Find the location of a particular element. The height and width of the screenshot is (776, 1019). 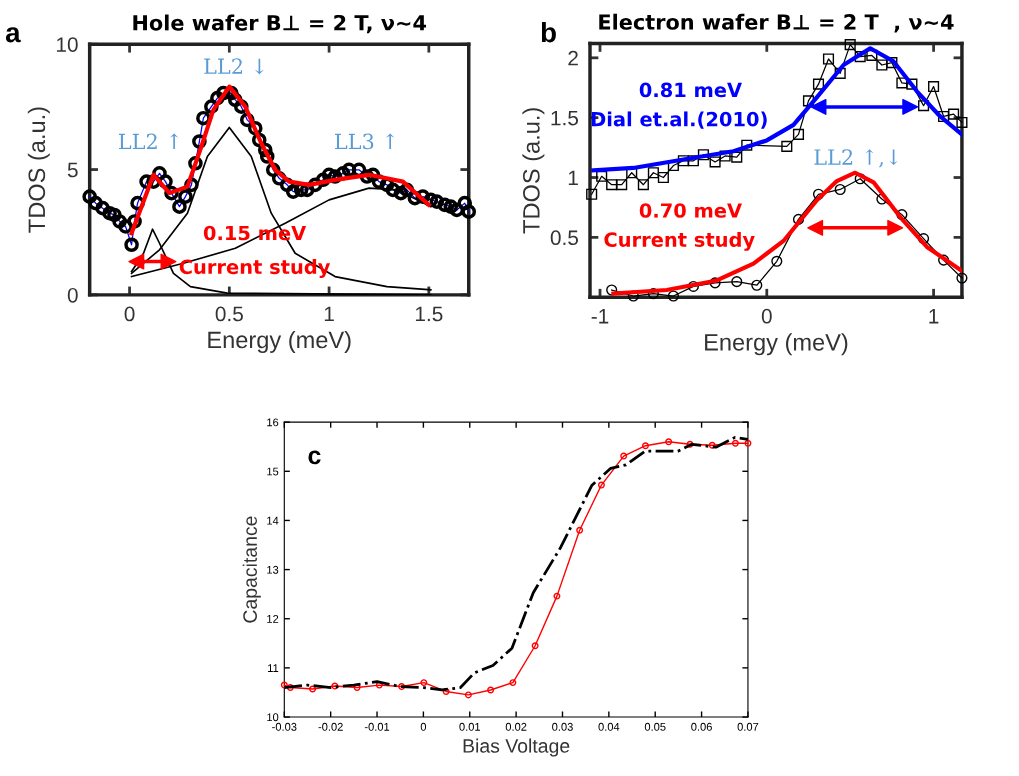

annotation: LL2 ↓ is located at coordinates (234, 66).